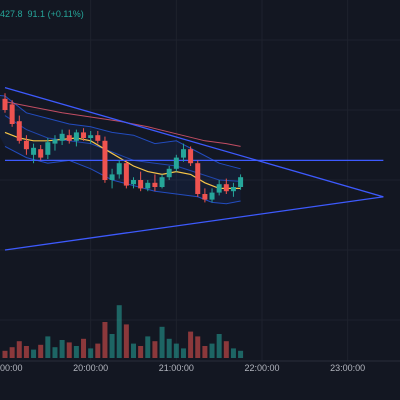 This screenshot has height=400, width=400. I want to click on price-readout: 427.8 91.1 (+0.11%), so click(42, 14).